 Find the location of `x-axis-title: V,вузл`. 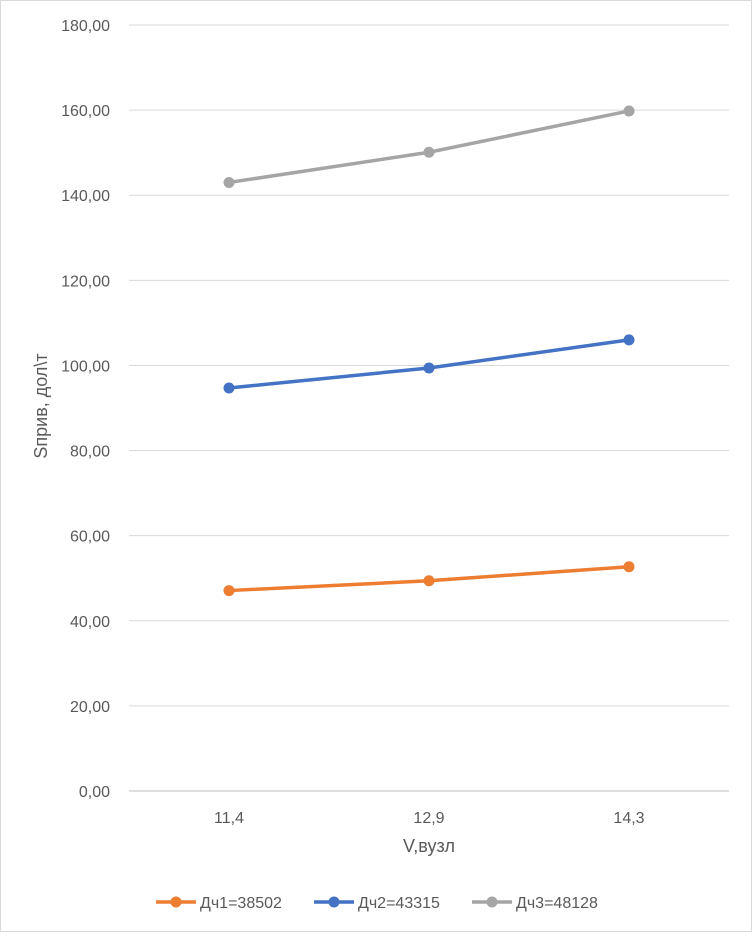

x-axis-title: V,вузл is located at coordinates (429, 846).